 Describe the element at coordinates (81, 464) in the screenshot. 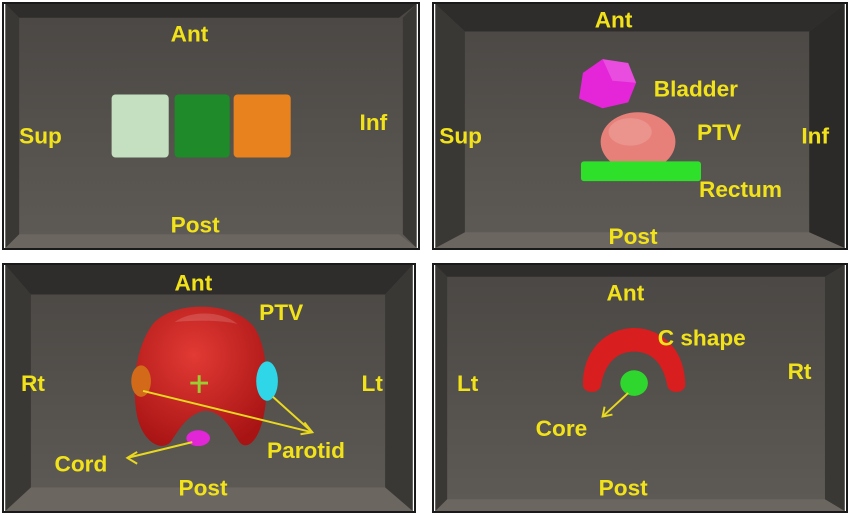

I see `label-cord: Cord` at that location.